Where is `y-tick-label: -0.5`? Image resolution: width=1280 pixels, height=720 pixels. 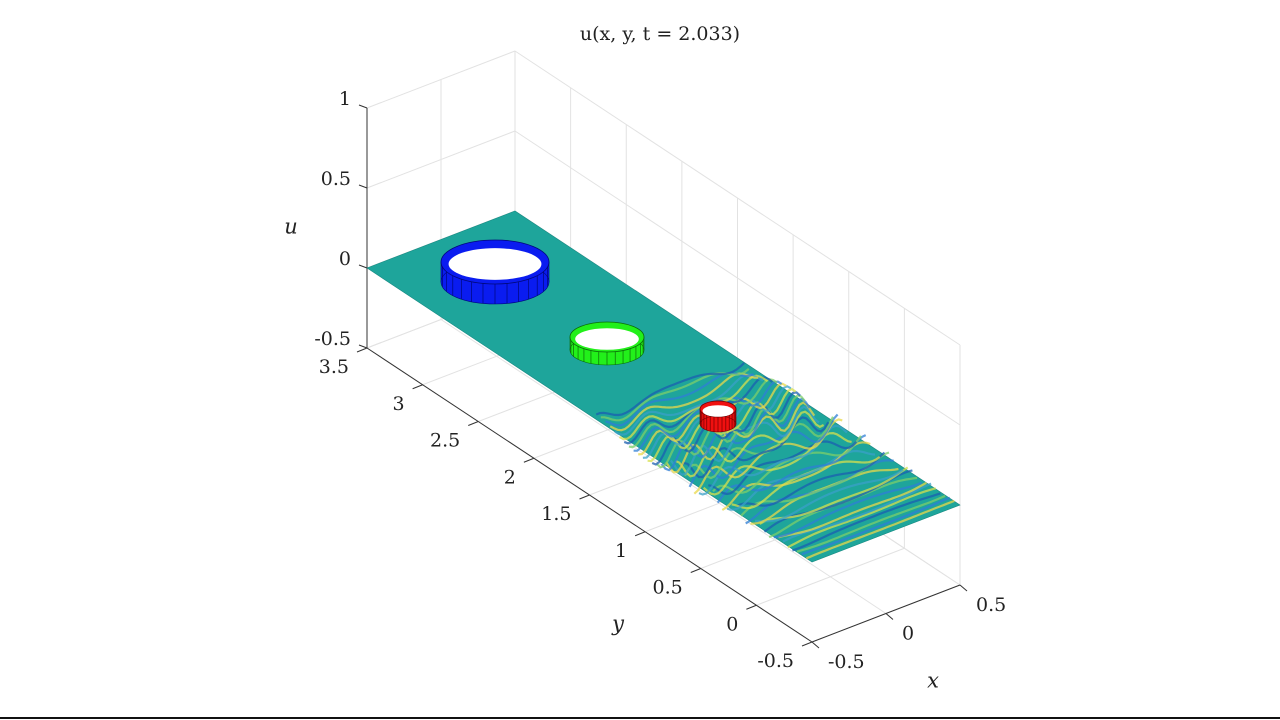
y-tick-label: -0.5 is located at coordinates (775, 661).